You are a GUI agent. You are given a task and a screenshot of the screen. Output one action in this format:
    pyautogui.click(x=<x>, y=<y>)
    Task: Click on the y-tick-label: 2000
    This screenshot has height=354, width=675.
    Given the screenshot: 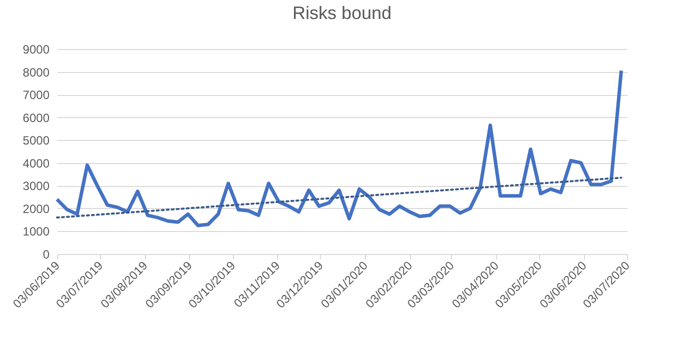 What is the action you would take?
    pyautogui.click(x=36, y=209)
    